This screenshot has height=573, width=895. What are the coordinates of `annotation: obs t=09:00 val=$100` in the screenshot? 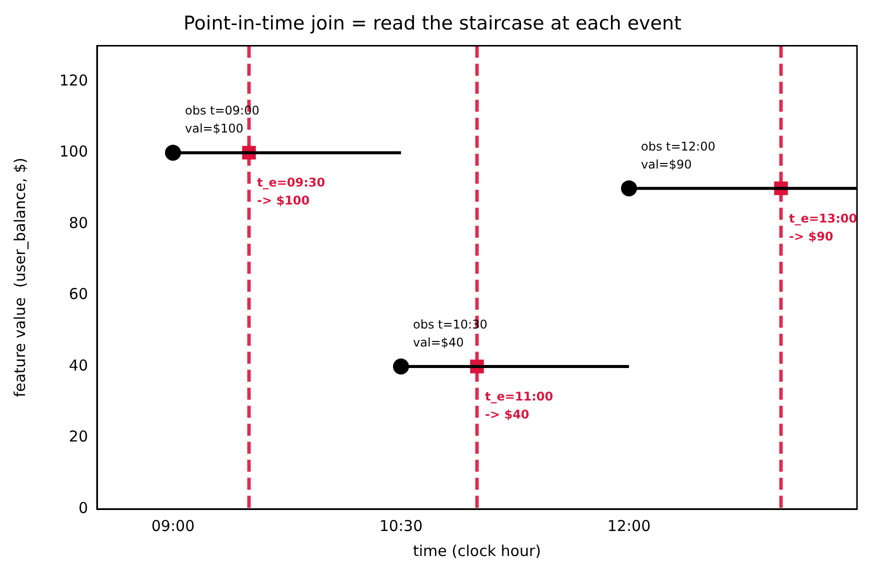 It's located at (222, 120).